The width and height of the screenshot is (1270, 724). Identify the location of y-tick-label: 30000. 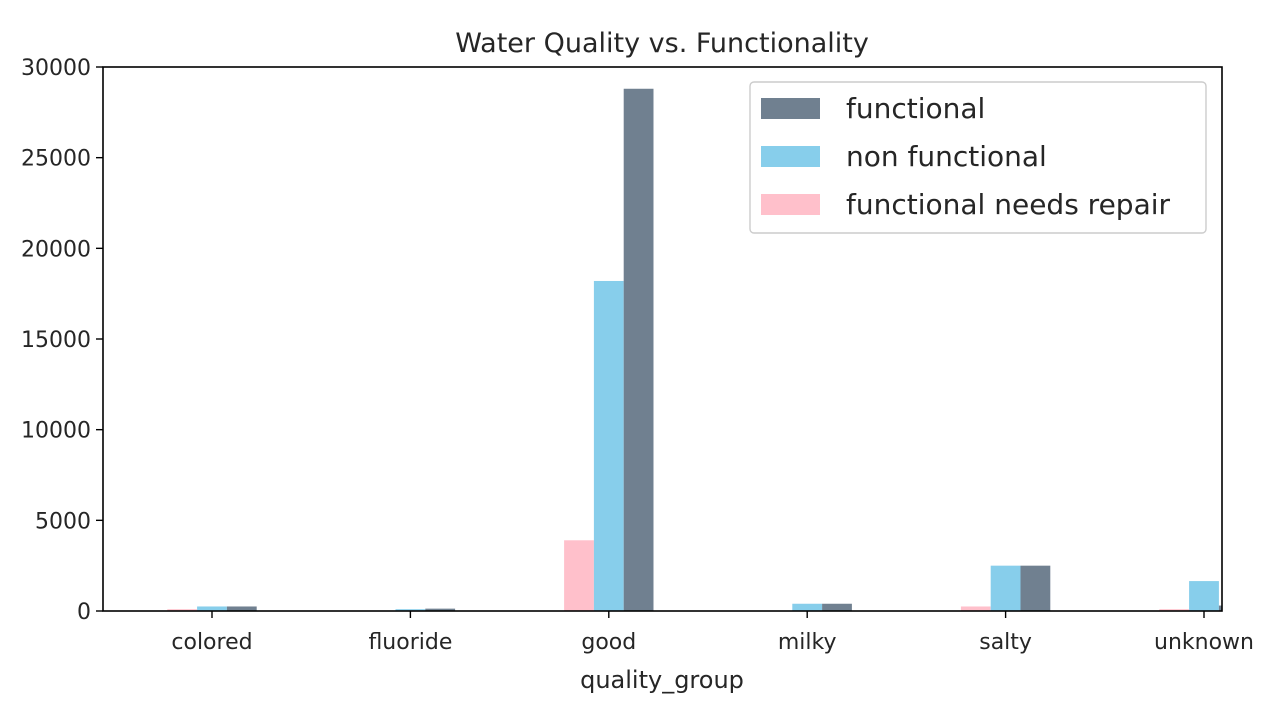
(56, 68).